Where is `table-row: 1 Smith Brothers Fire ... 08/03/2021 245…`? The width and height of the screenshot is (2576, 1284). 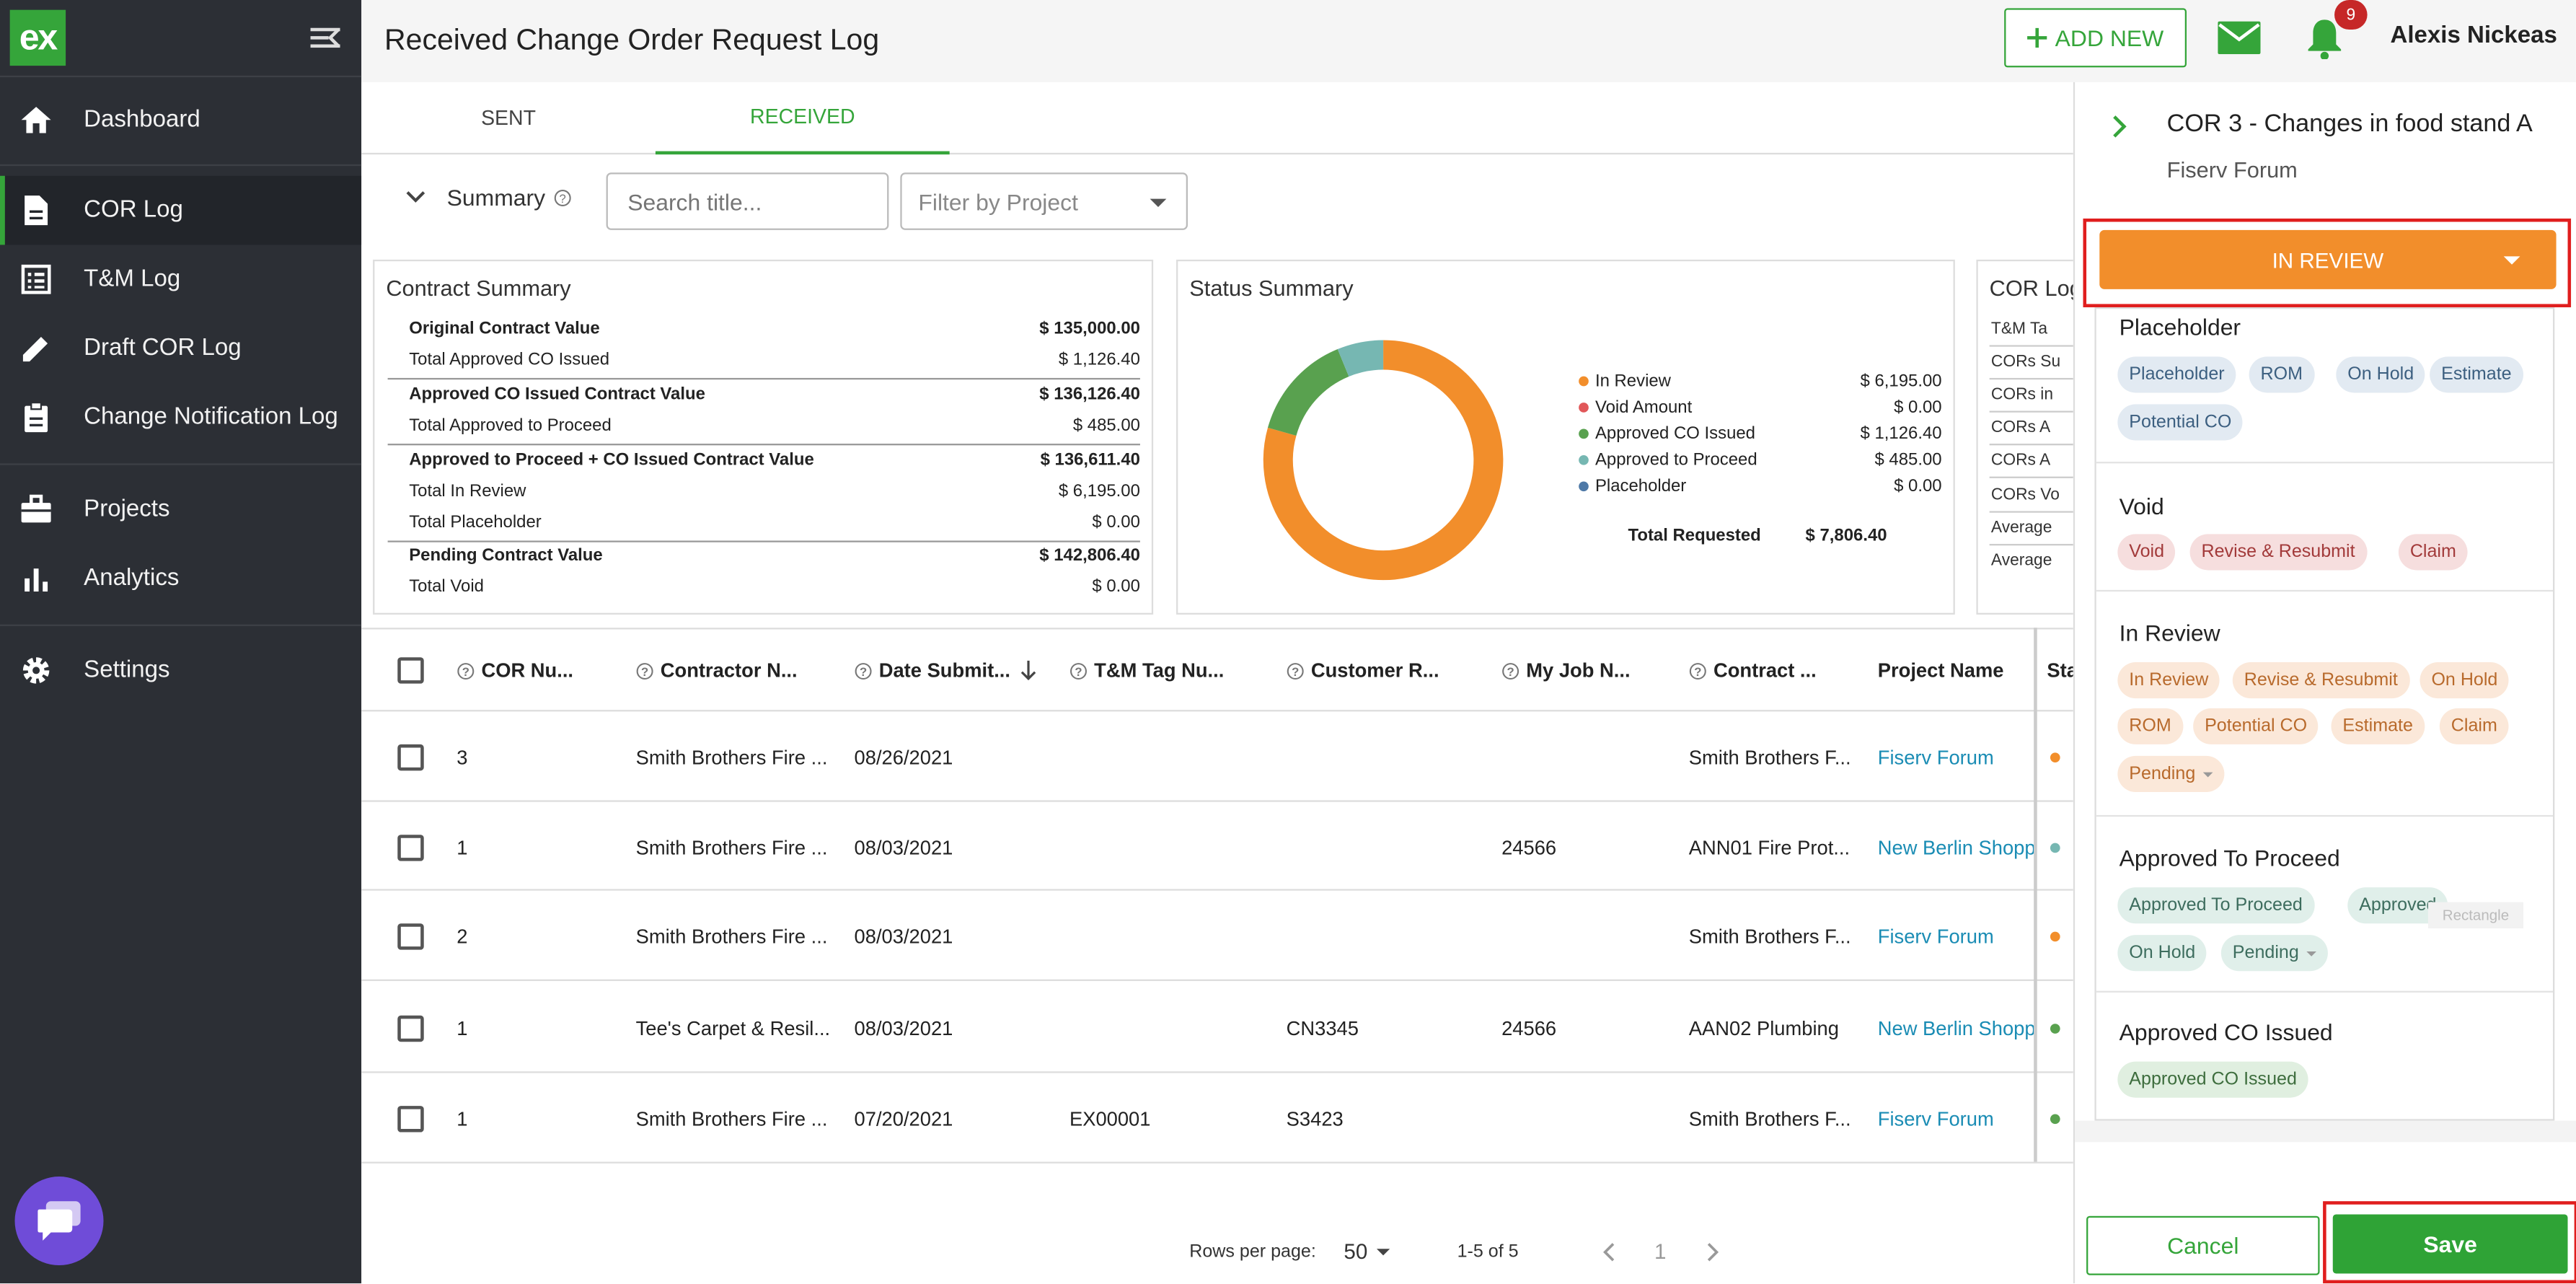 table-row: 1 Smith Brothers Fire ... 08/03/2021 245… is located at coordinates (1217, 846).